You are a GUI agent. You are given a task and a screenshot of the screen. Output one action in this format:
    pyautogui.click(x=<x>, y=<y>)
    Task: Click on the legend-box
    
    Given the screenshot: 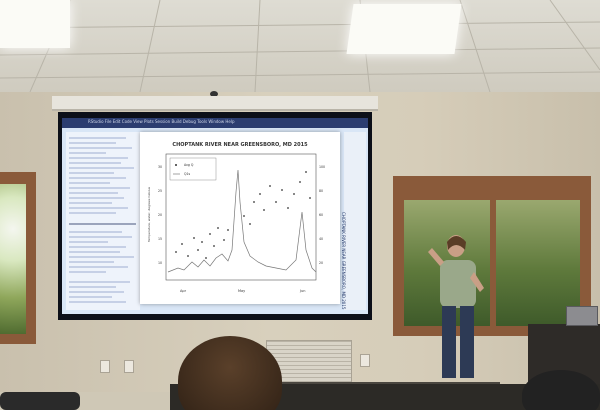 What is the action you would take?
    pyautogui.click(x=193, y=169)
    